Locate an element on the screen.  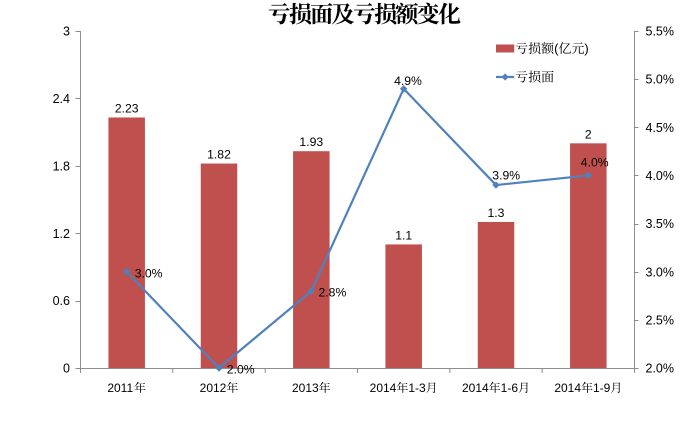
svg-text: 3 is located at coordinates (66, 32).